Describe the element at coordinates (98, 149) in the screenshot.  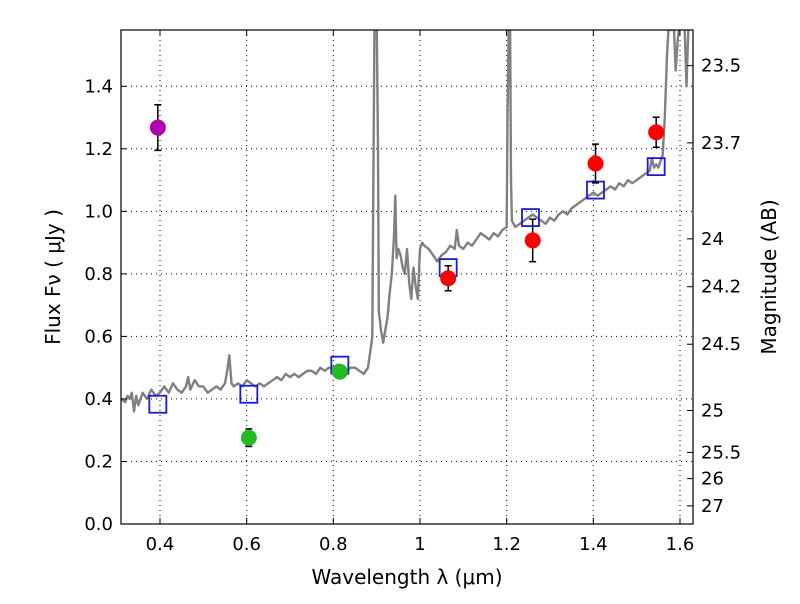
I see `y-tick-label: 1.2` at that location.